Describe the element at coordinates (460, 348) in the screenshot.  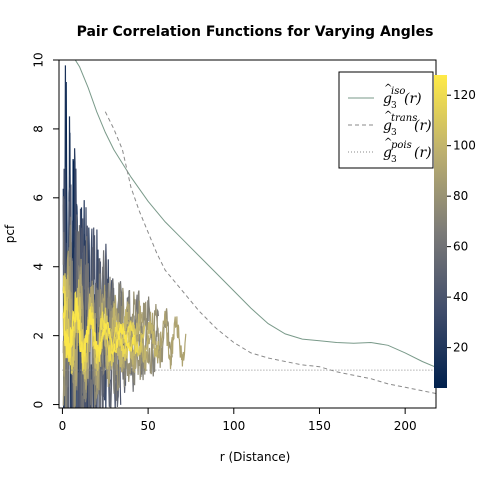
I see `colorbar-tick-label: 20` at that location.